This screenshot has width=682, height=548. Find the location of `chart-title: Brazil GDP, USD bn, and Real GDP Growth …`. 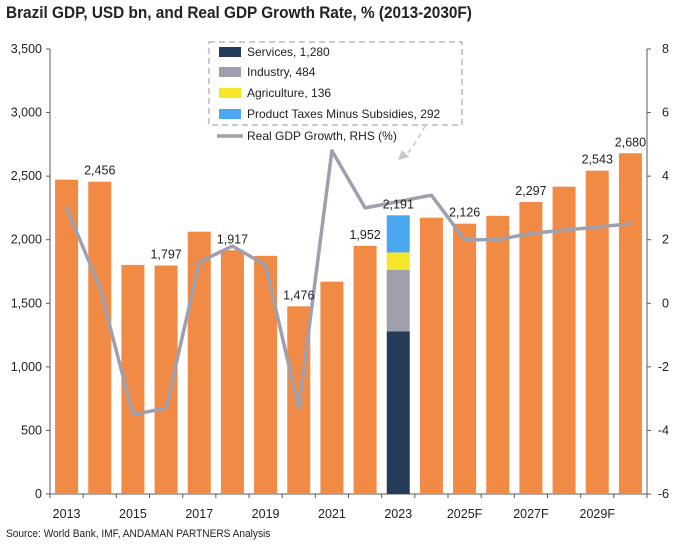

chart-title: Brazil GDP, USD bn, and Real GDP Growth … is located at coordinates (239, 13).